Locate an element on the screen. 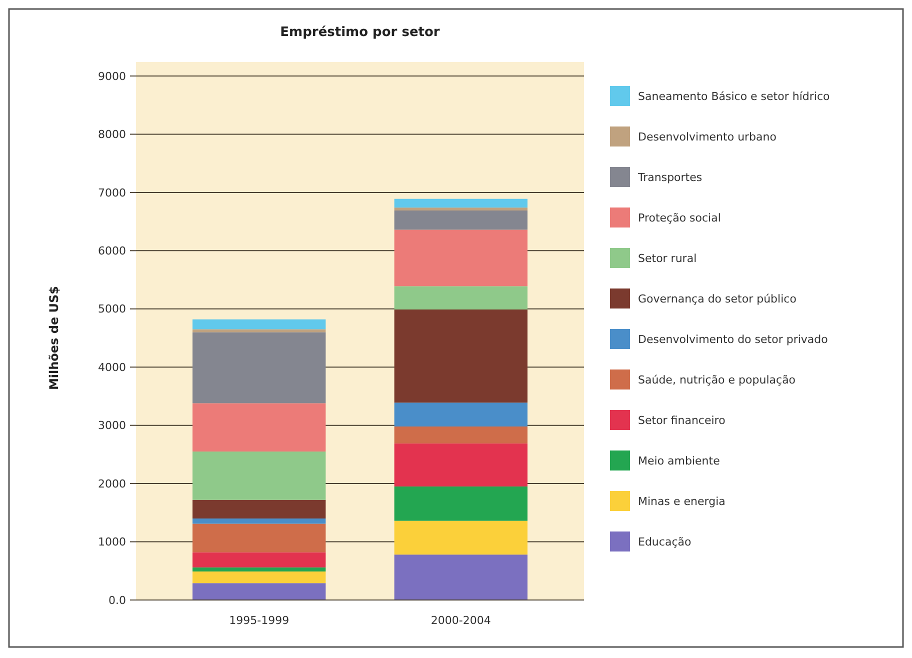 The image size is (912, 658). legend-label: Educação is located at coordinates (665, 541).